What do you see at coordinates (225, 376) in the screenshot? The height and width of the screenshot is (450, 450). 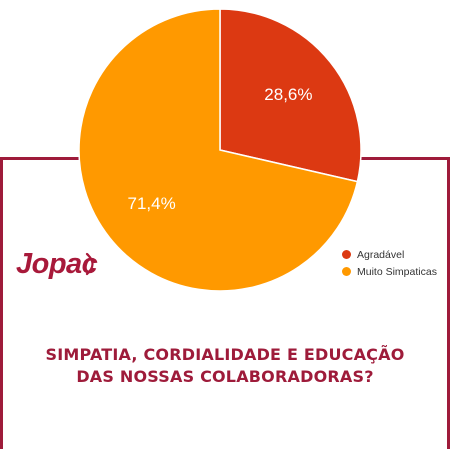 I see `question-line-2: DAS NOSSAS COLABORADORAS?` at bounding box center [225, 376].